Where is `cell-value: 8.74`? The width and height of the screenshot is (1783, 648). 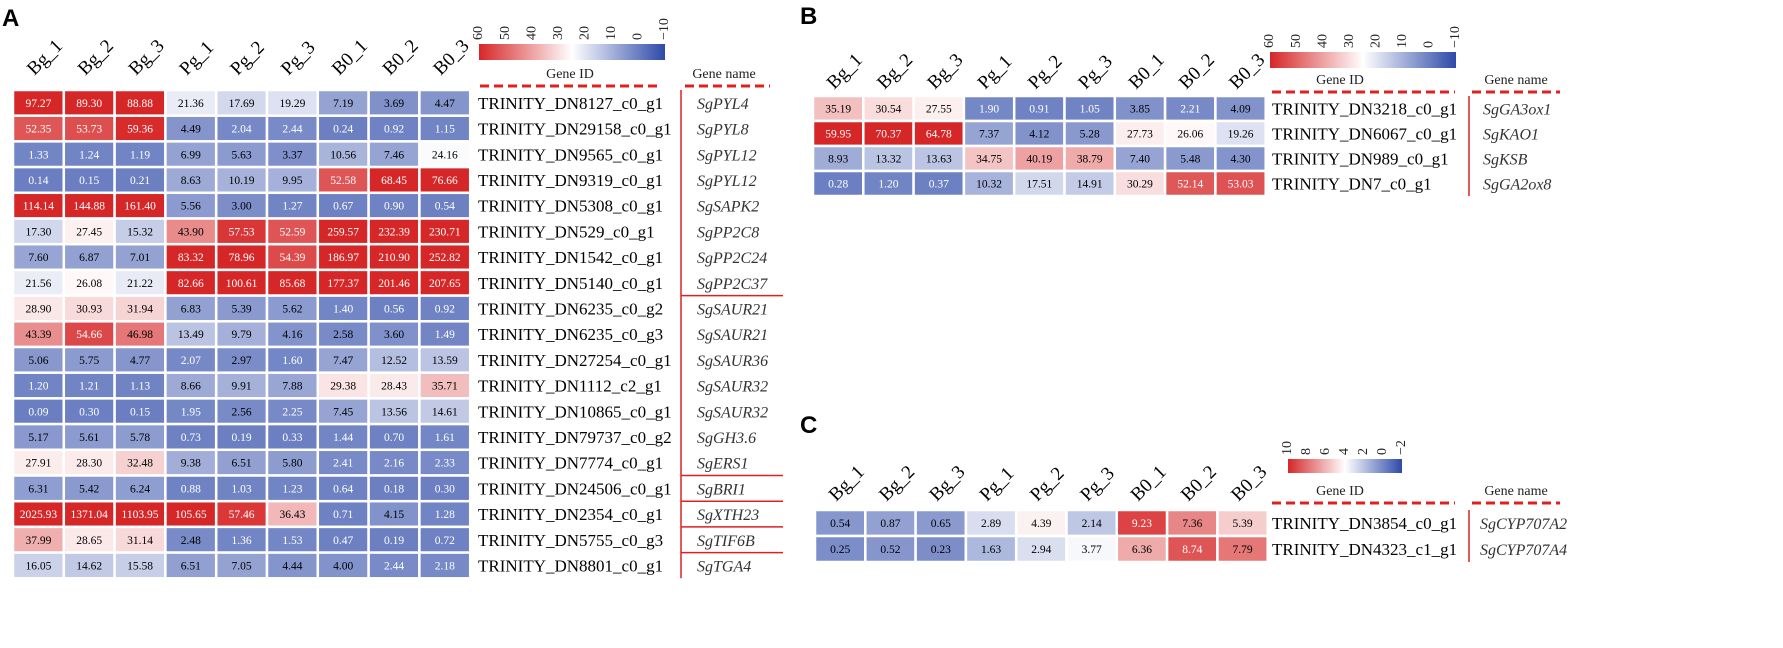 cell-value: 8.74 is located at coordinates (1192, 550).